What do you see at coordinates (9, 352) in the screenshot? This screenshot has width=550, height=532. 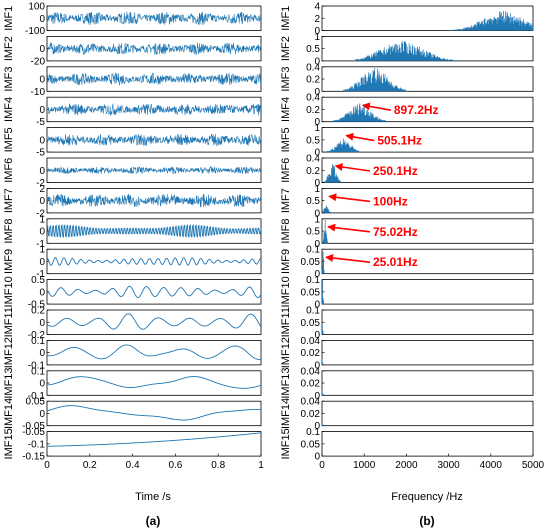 I see `left-series-label-imf12: IMF12` at bounding box center [9, 352].